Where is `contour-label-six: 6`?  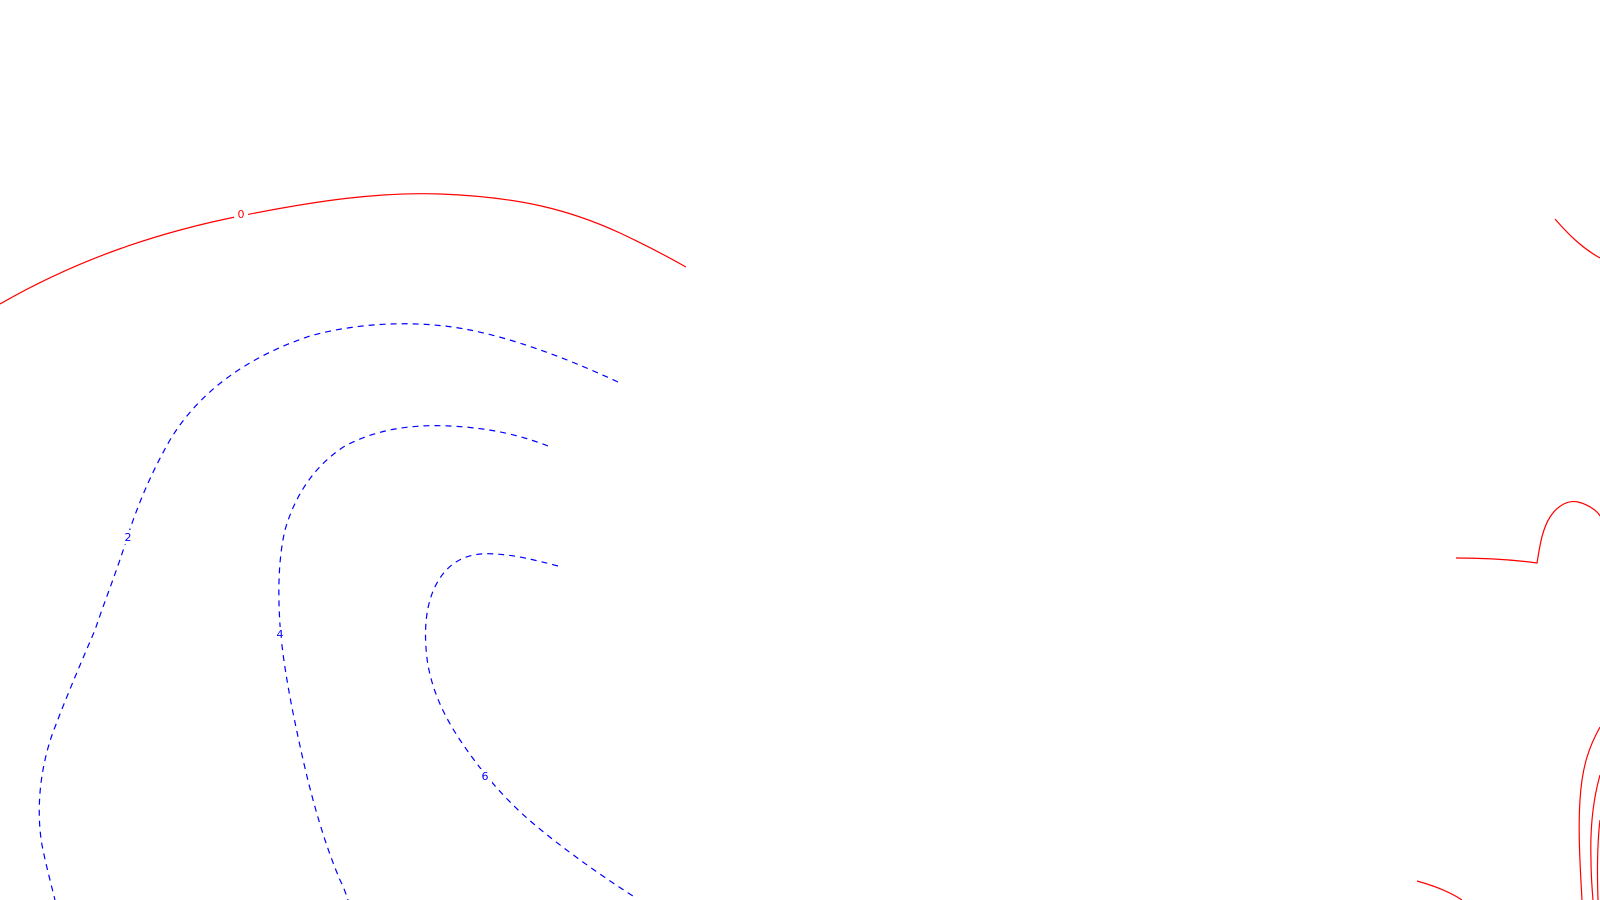
contour-label-six: 6 is located at coordinates (485, 776).